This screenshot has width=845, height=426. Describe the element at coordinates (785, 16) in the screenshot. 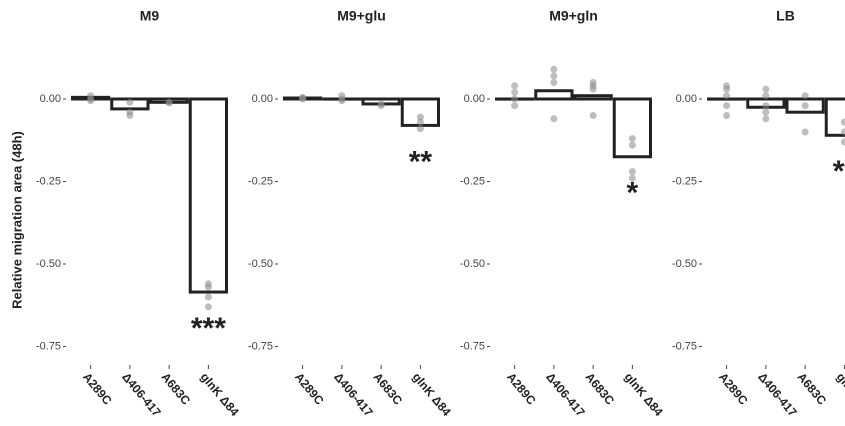

I see `panel-title: LB` at that location.